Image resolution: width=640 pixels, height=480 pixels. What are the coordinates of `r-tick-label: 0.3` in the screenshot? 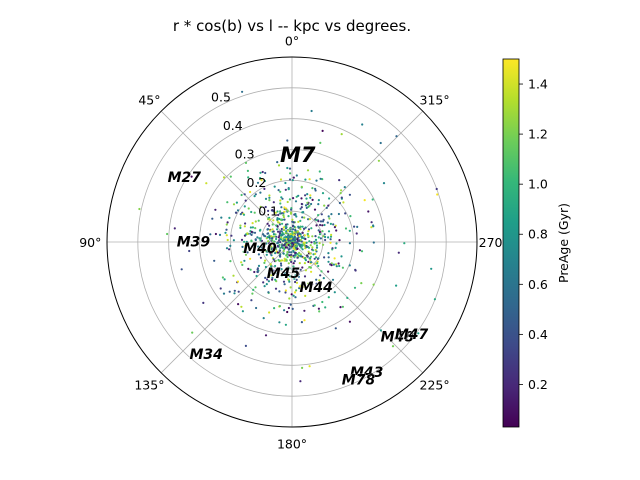 It's located at (245, 154).